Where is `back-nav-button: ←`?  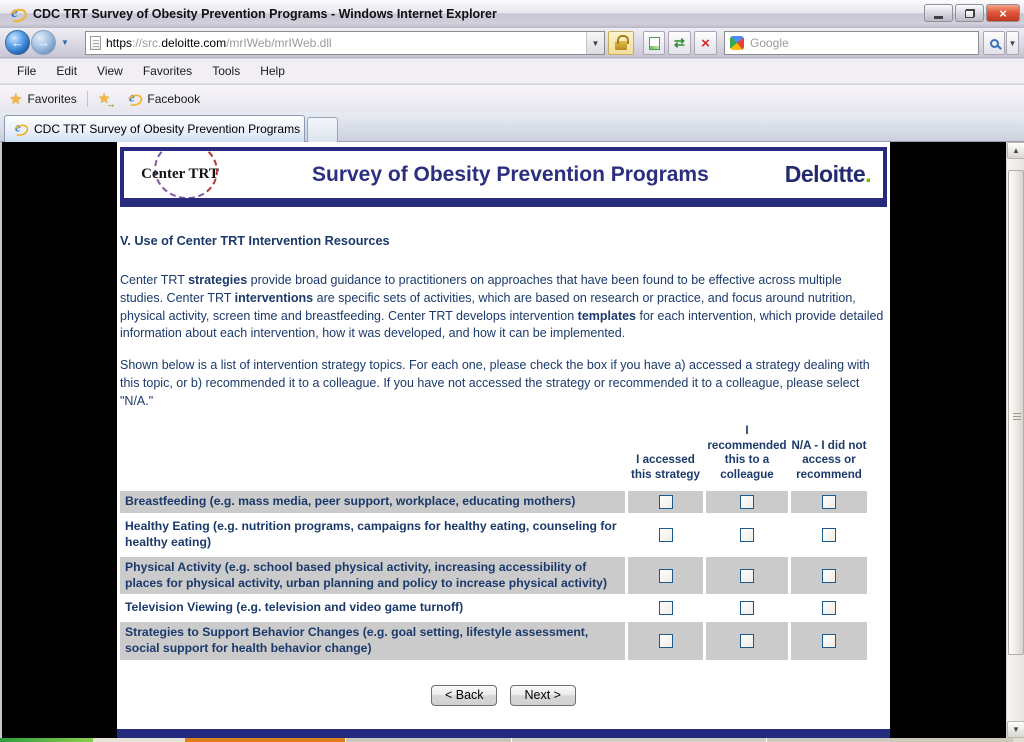
back-nav-button: ← is located at coordinates (17, 42).